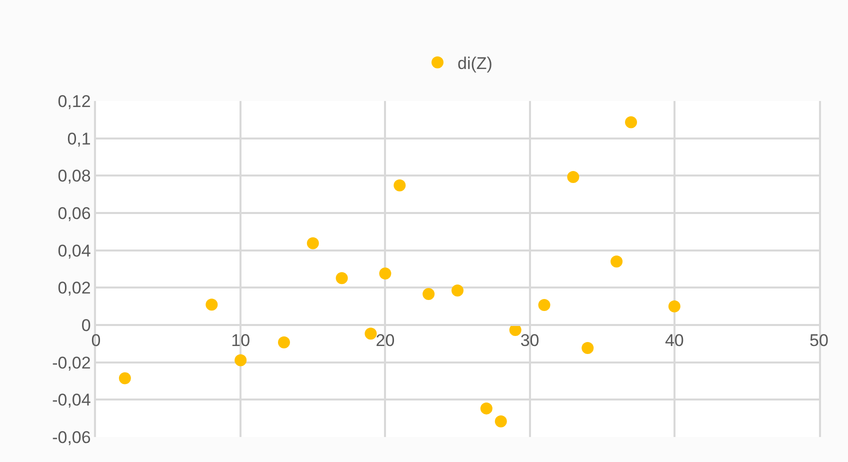 The width and height of the screenshot is (848, 462). Describe the element at coordinates (74, 101) in the screenshot. I see `y-tick-label: 0,12` at that location.